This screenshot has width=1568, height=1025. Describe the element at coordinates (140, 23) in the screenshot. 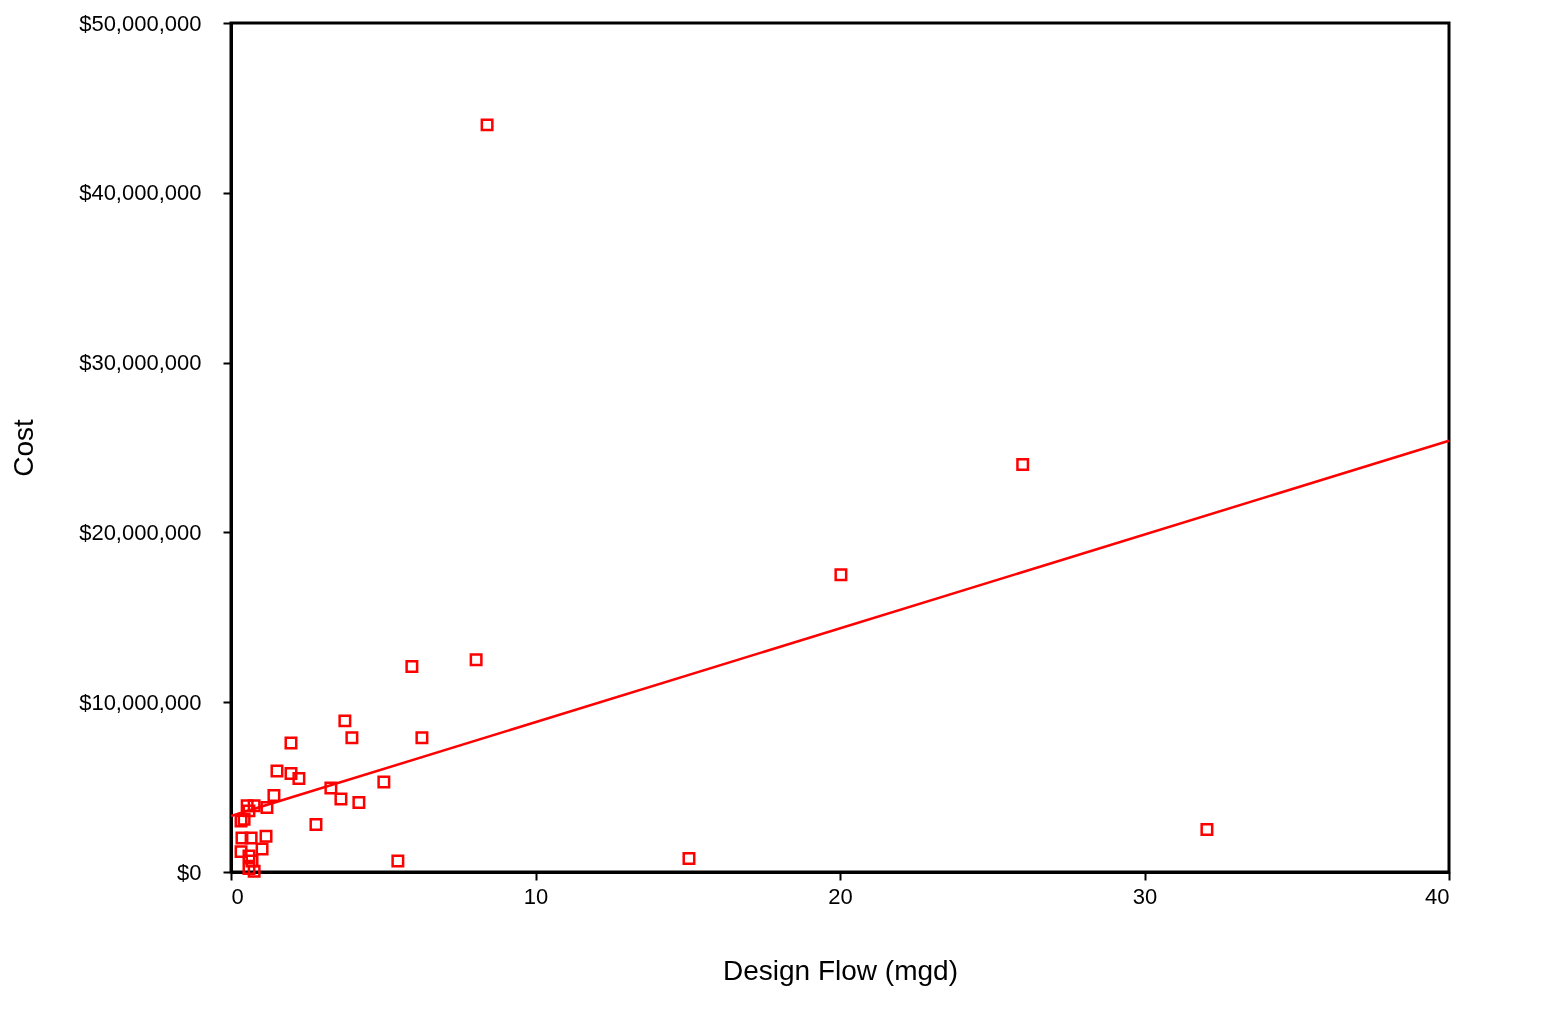

I see `y-tick-label: $50,000,000` at that location.